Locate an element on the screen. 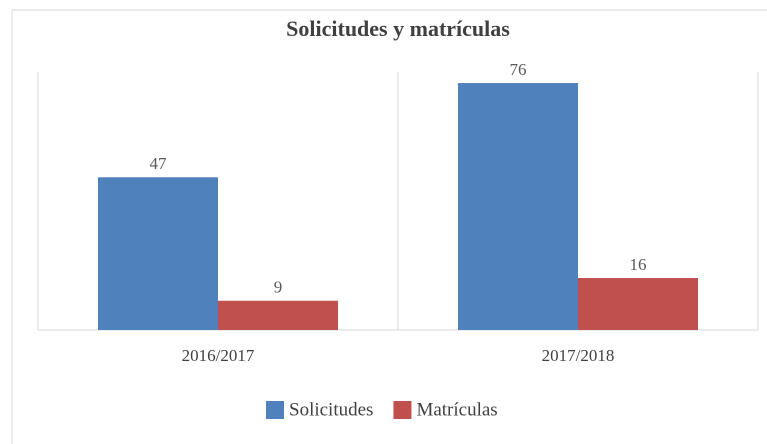 Image resolution: width=767 pixels, height=444 pixels. data-label: 47 is located at coordinates (159, 163).